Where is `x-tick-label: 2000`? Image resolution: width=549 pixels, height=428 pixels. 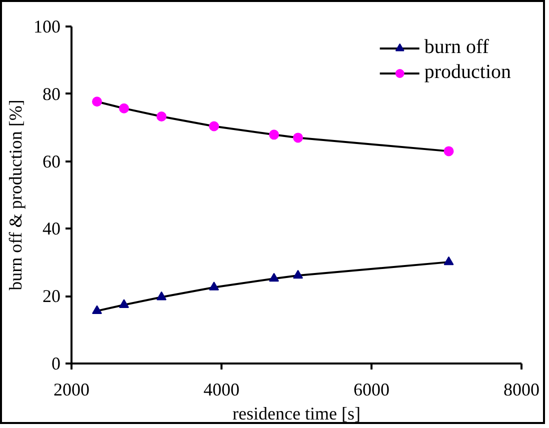
x-tick-label: 2000 is located at coordinates (72, 390).